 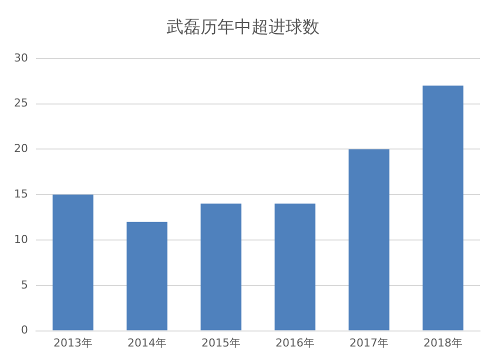 What do you see at coordinates (21, 239) in the screenshot?
I see `y-tick-label: 10` at bounding box center [21, 239].